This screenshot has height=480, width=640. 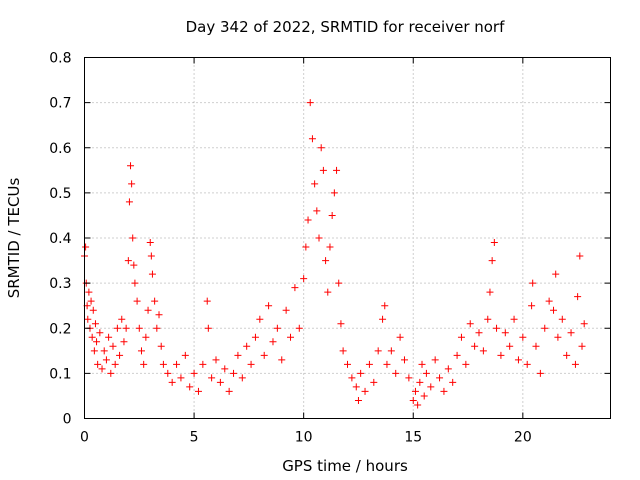 What do you see at coordinates (84, 438) in the screenshot?
I see `x-tick-label: 0` at bounding box center [84, 438].